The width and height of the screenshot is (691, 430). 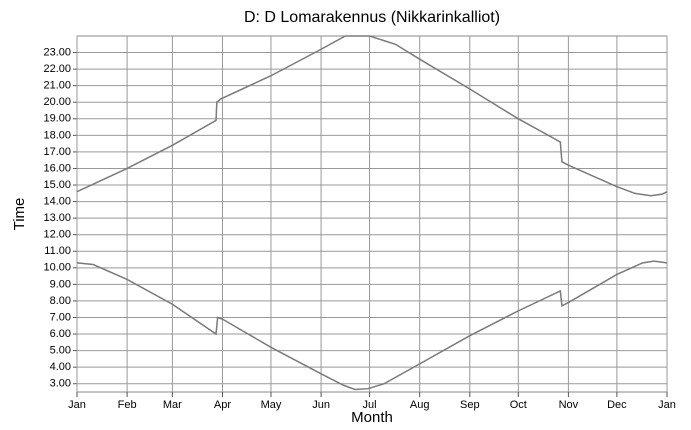 What do you see at coordinates (57, 168) in the screenshot?
I see `y-tick-label: 16.00` at bounding box center [57, 168].